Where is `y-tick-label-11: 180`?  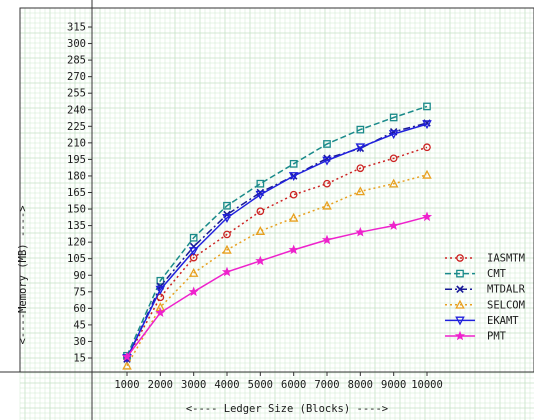 y-tick-label-11: 180 is located at coordinates (76, 176).